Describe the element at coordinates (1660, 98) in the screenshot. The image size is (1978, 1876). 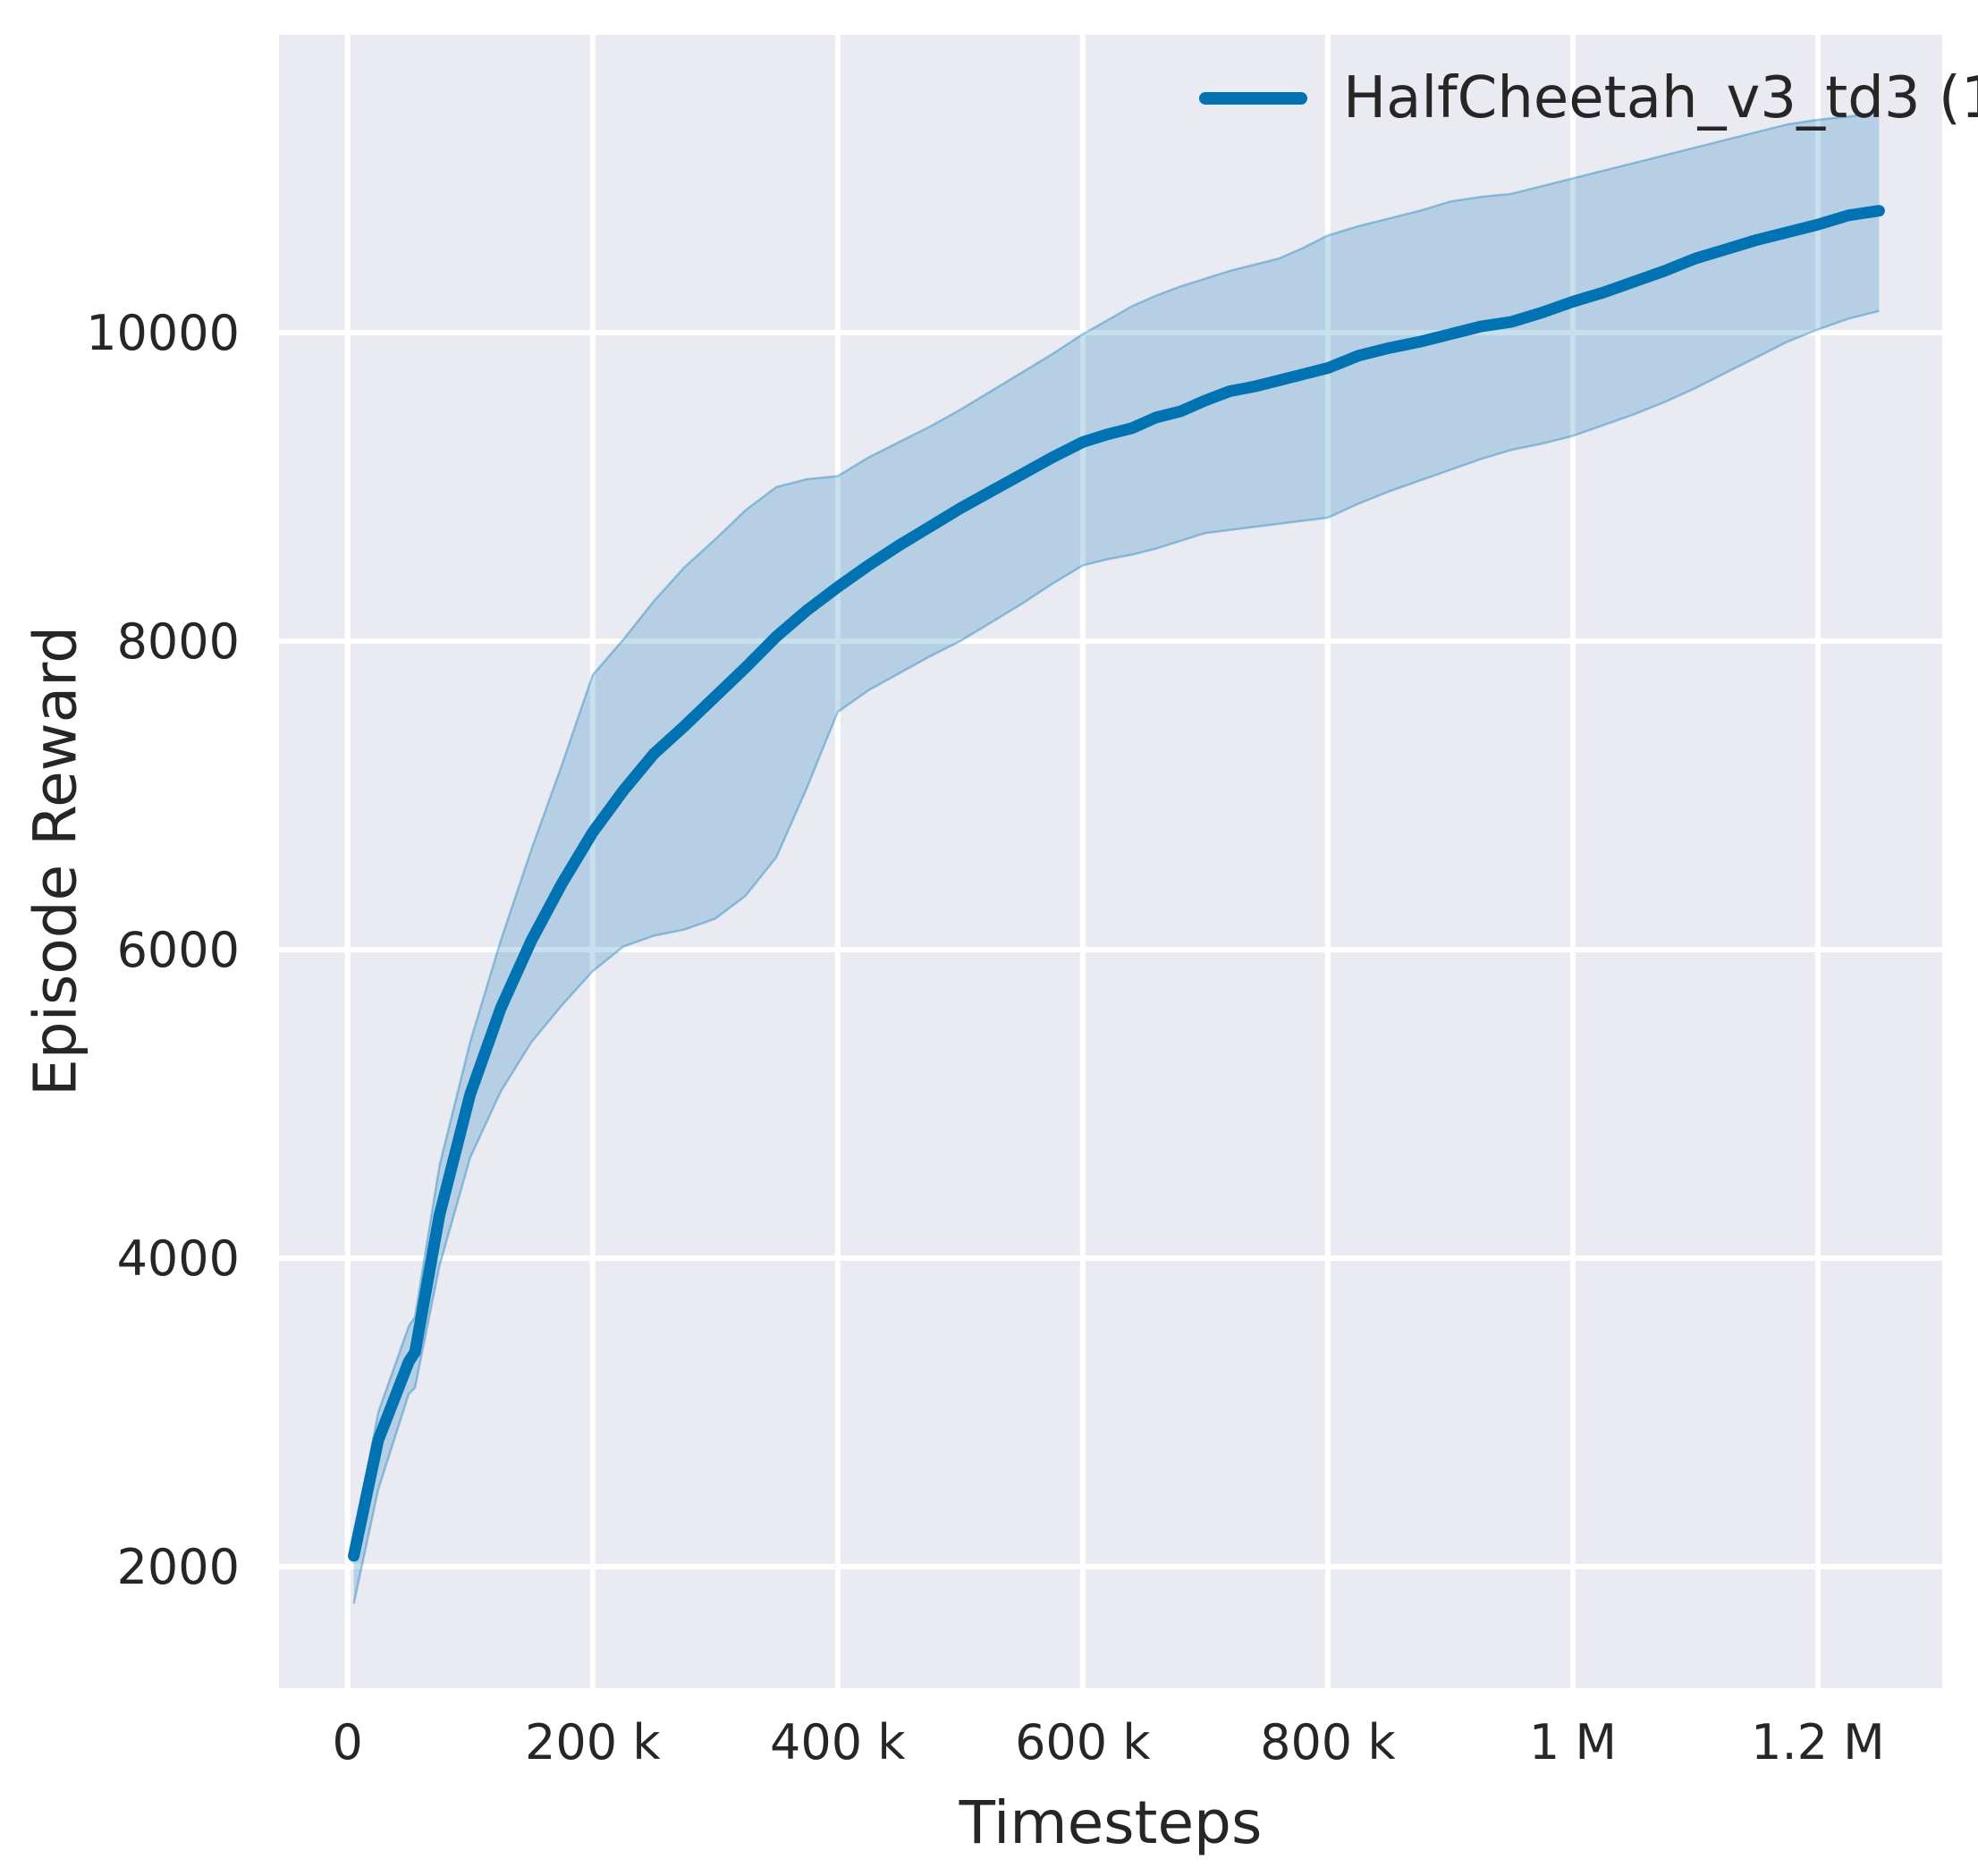
I see `legend-label: HalfCheetah_v3_td3 (10)` at that location.